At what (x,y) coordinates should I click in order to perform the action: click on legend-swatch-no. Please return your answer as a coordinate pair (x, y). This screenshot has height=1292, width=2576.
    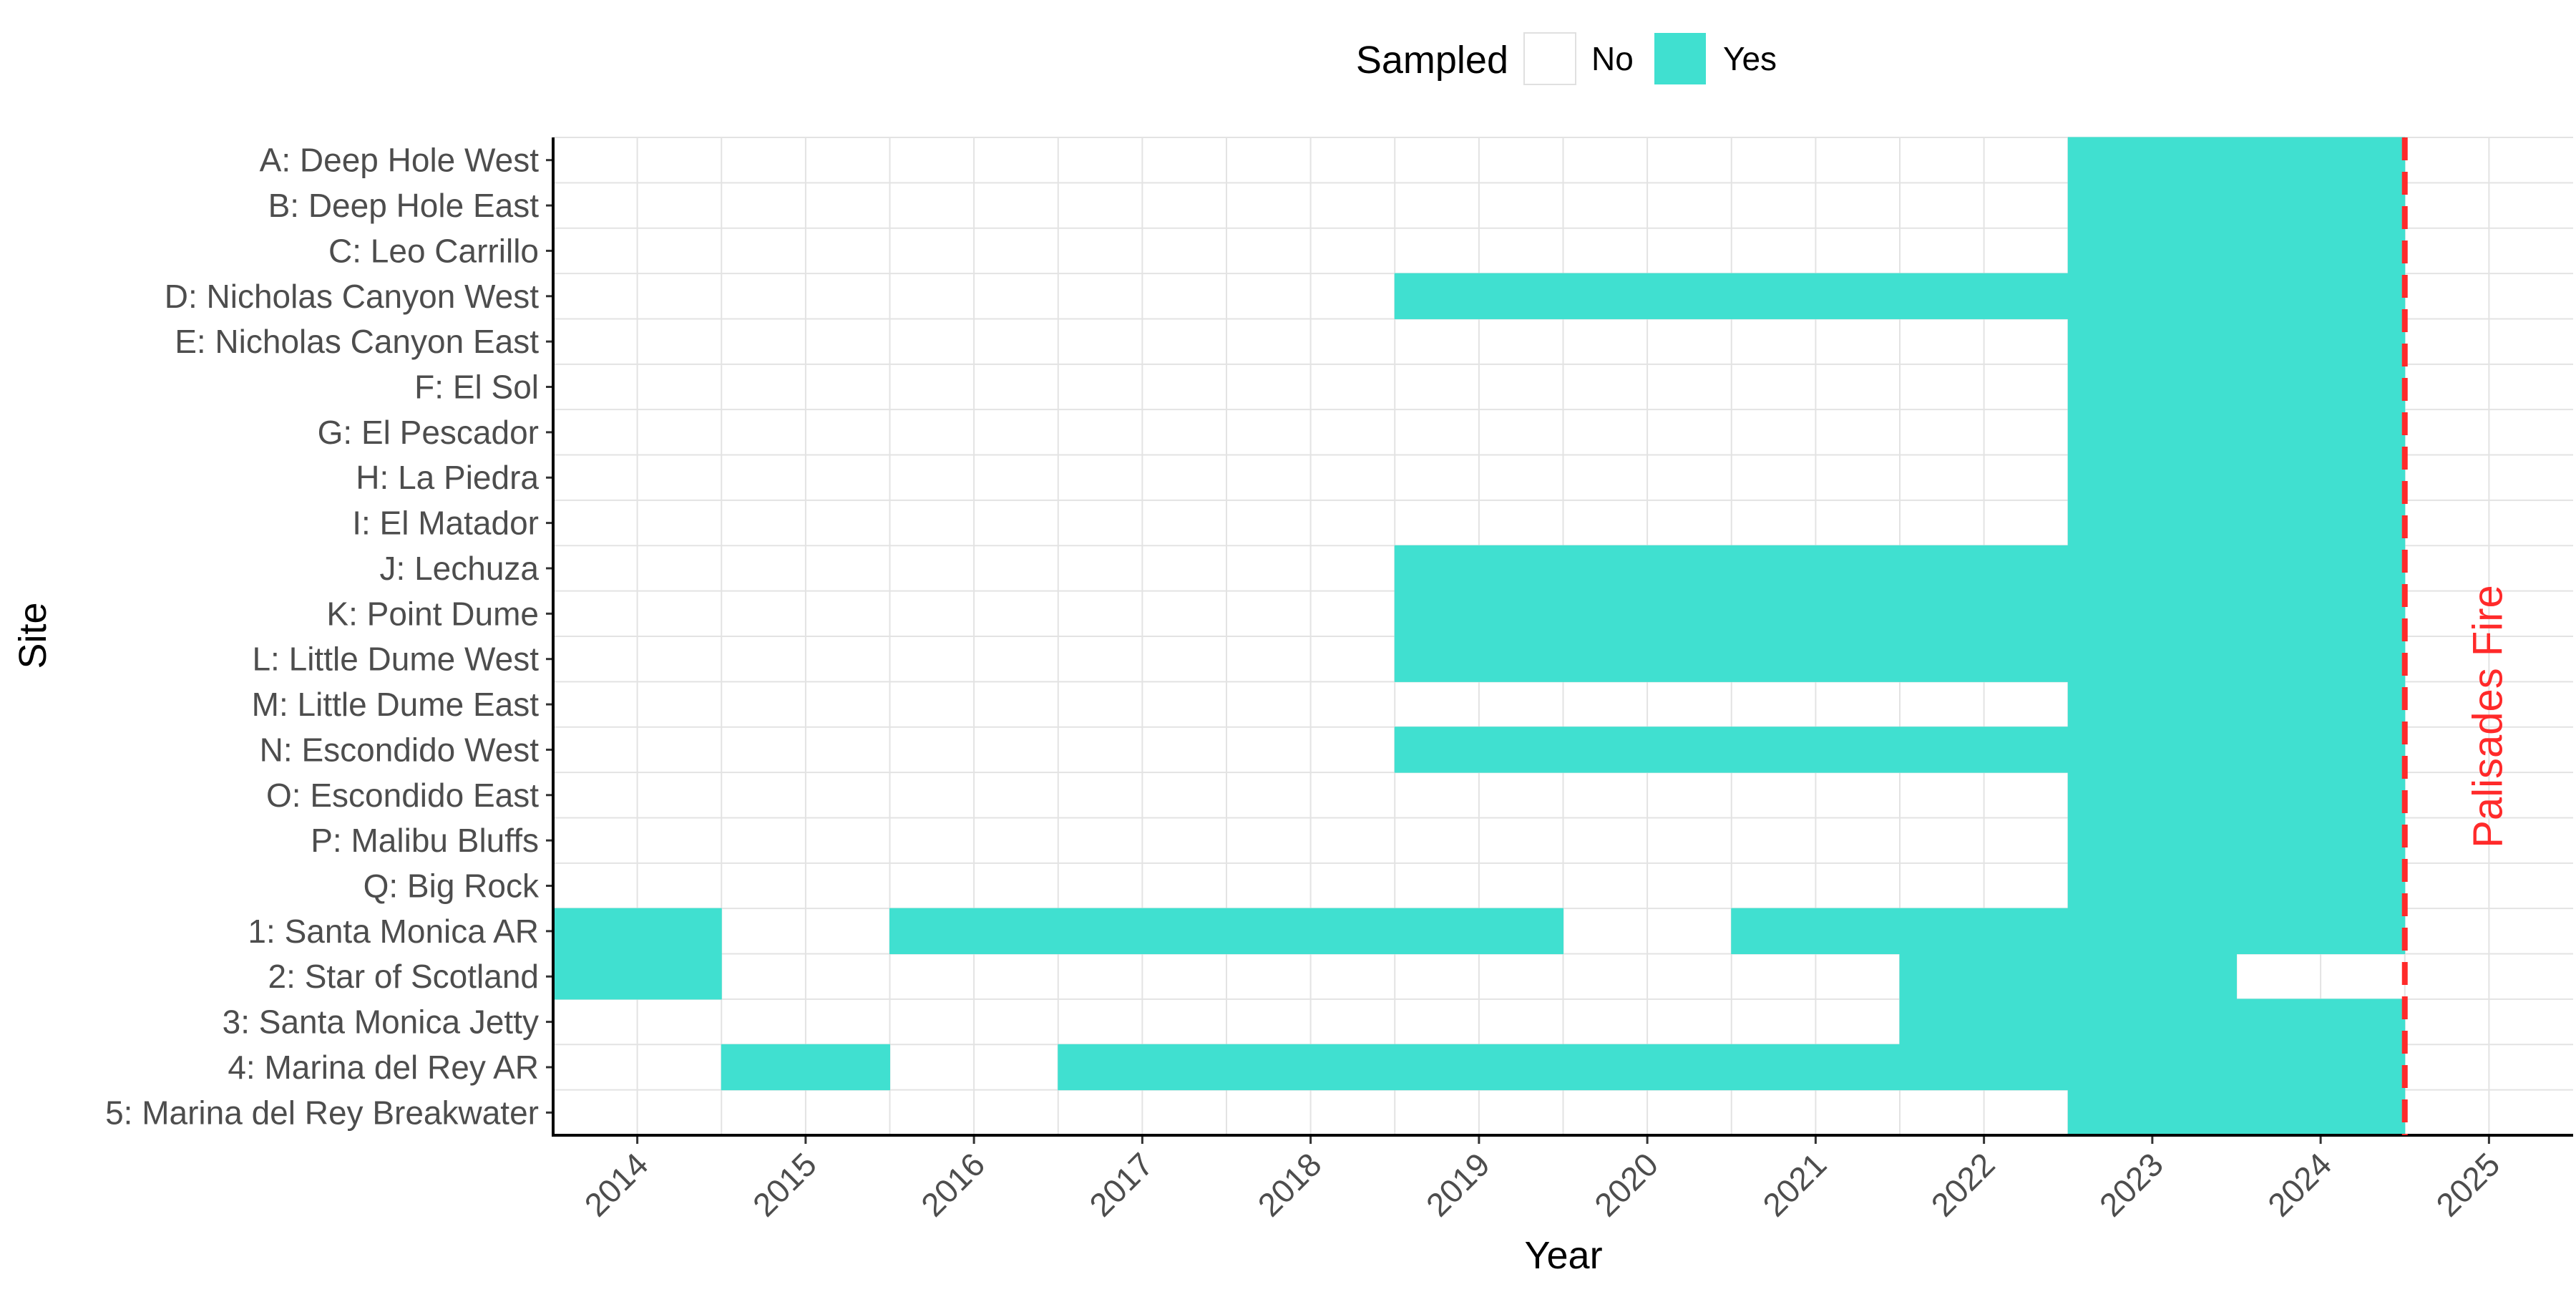
    Looking at the image, I should click on (1550, 58).